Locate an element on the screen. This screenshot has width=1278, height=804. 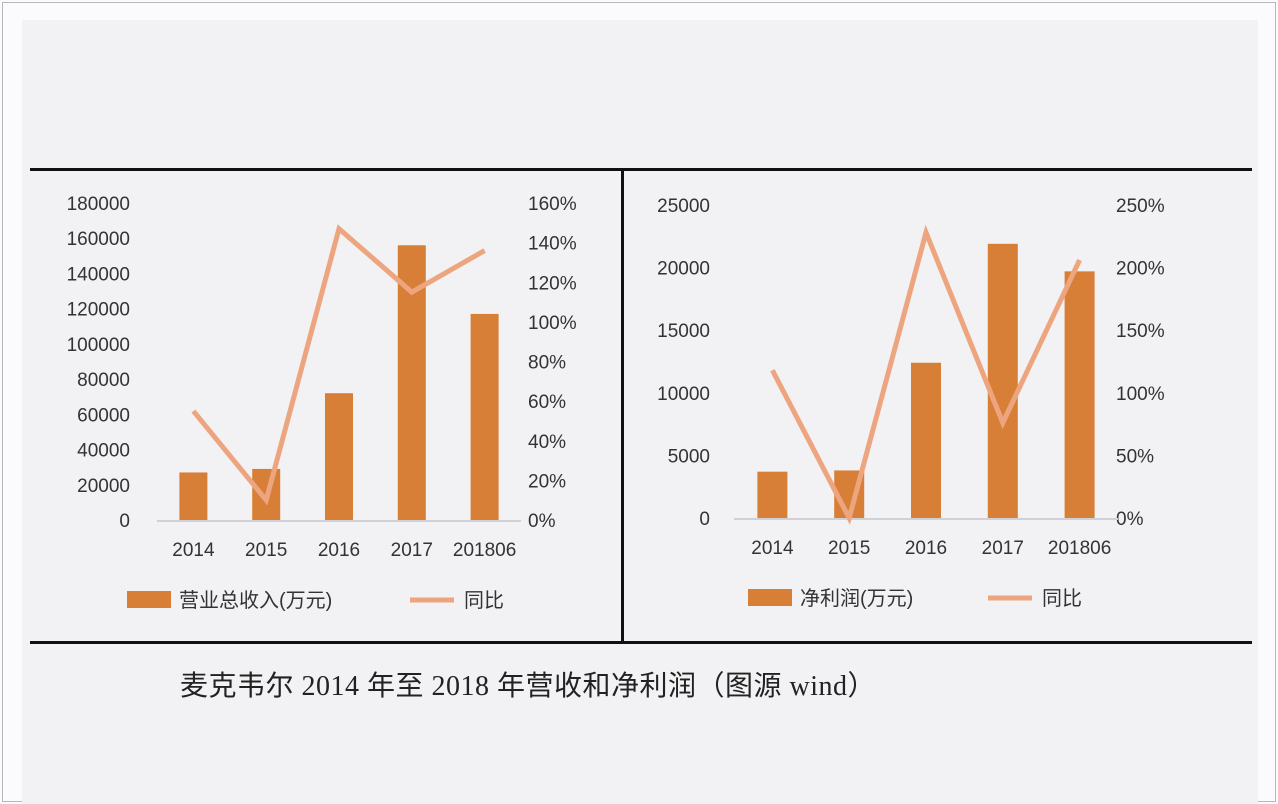
right-axis-tick: 120% is located at coordinates (552, 283).